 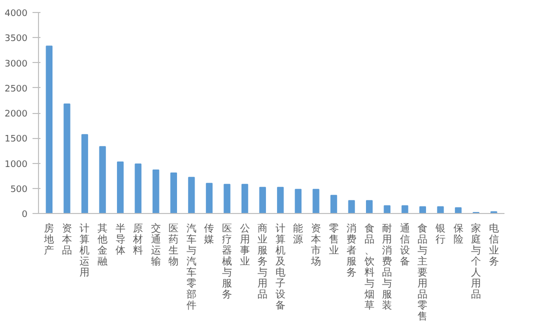 What do you see at coordinates (67, 239) in the screenshot?
I see `x-tick-label: 资本品` at bounding box center [67, 239].